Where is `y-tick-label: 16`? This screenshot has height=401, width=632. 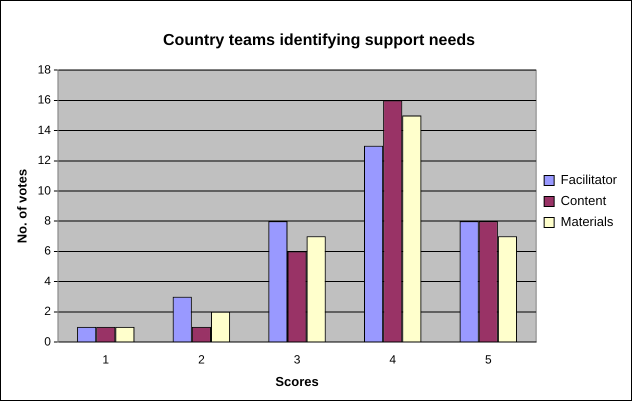 y-tick-label: 16 is located at coordinates (45, 99).